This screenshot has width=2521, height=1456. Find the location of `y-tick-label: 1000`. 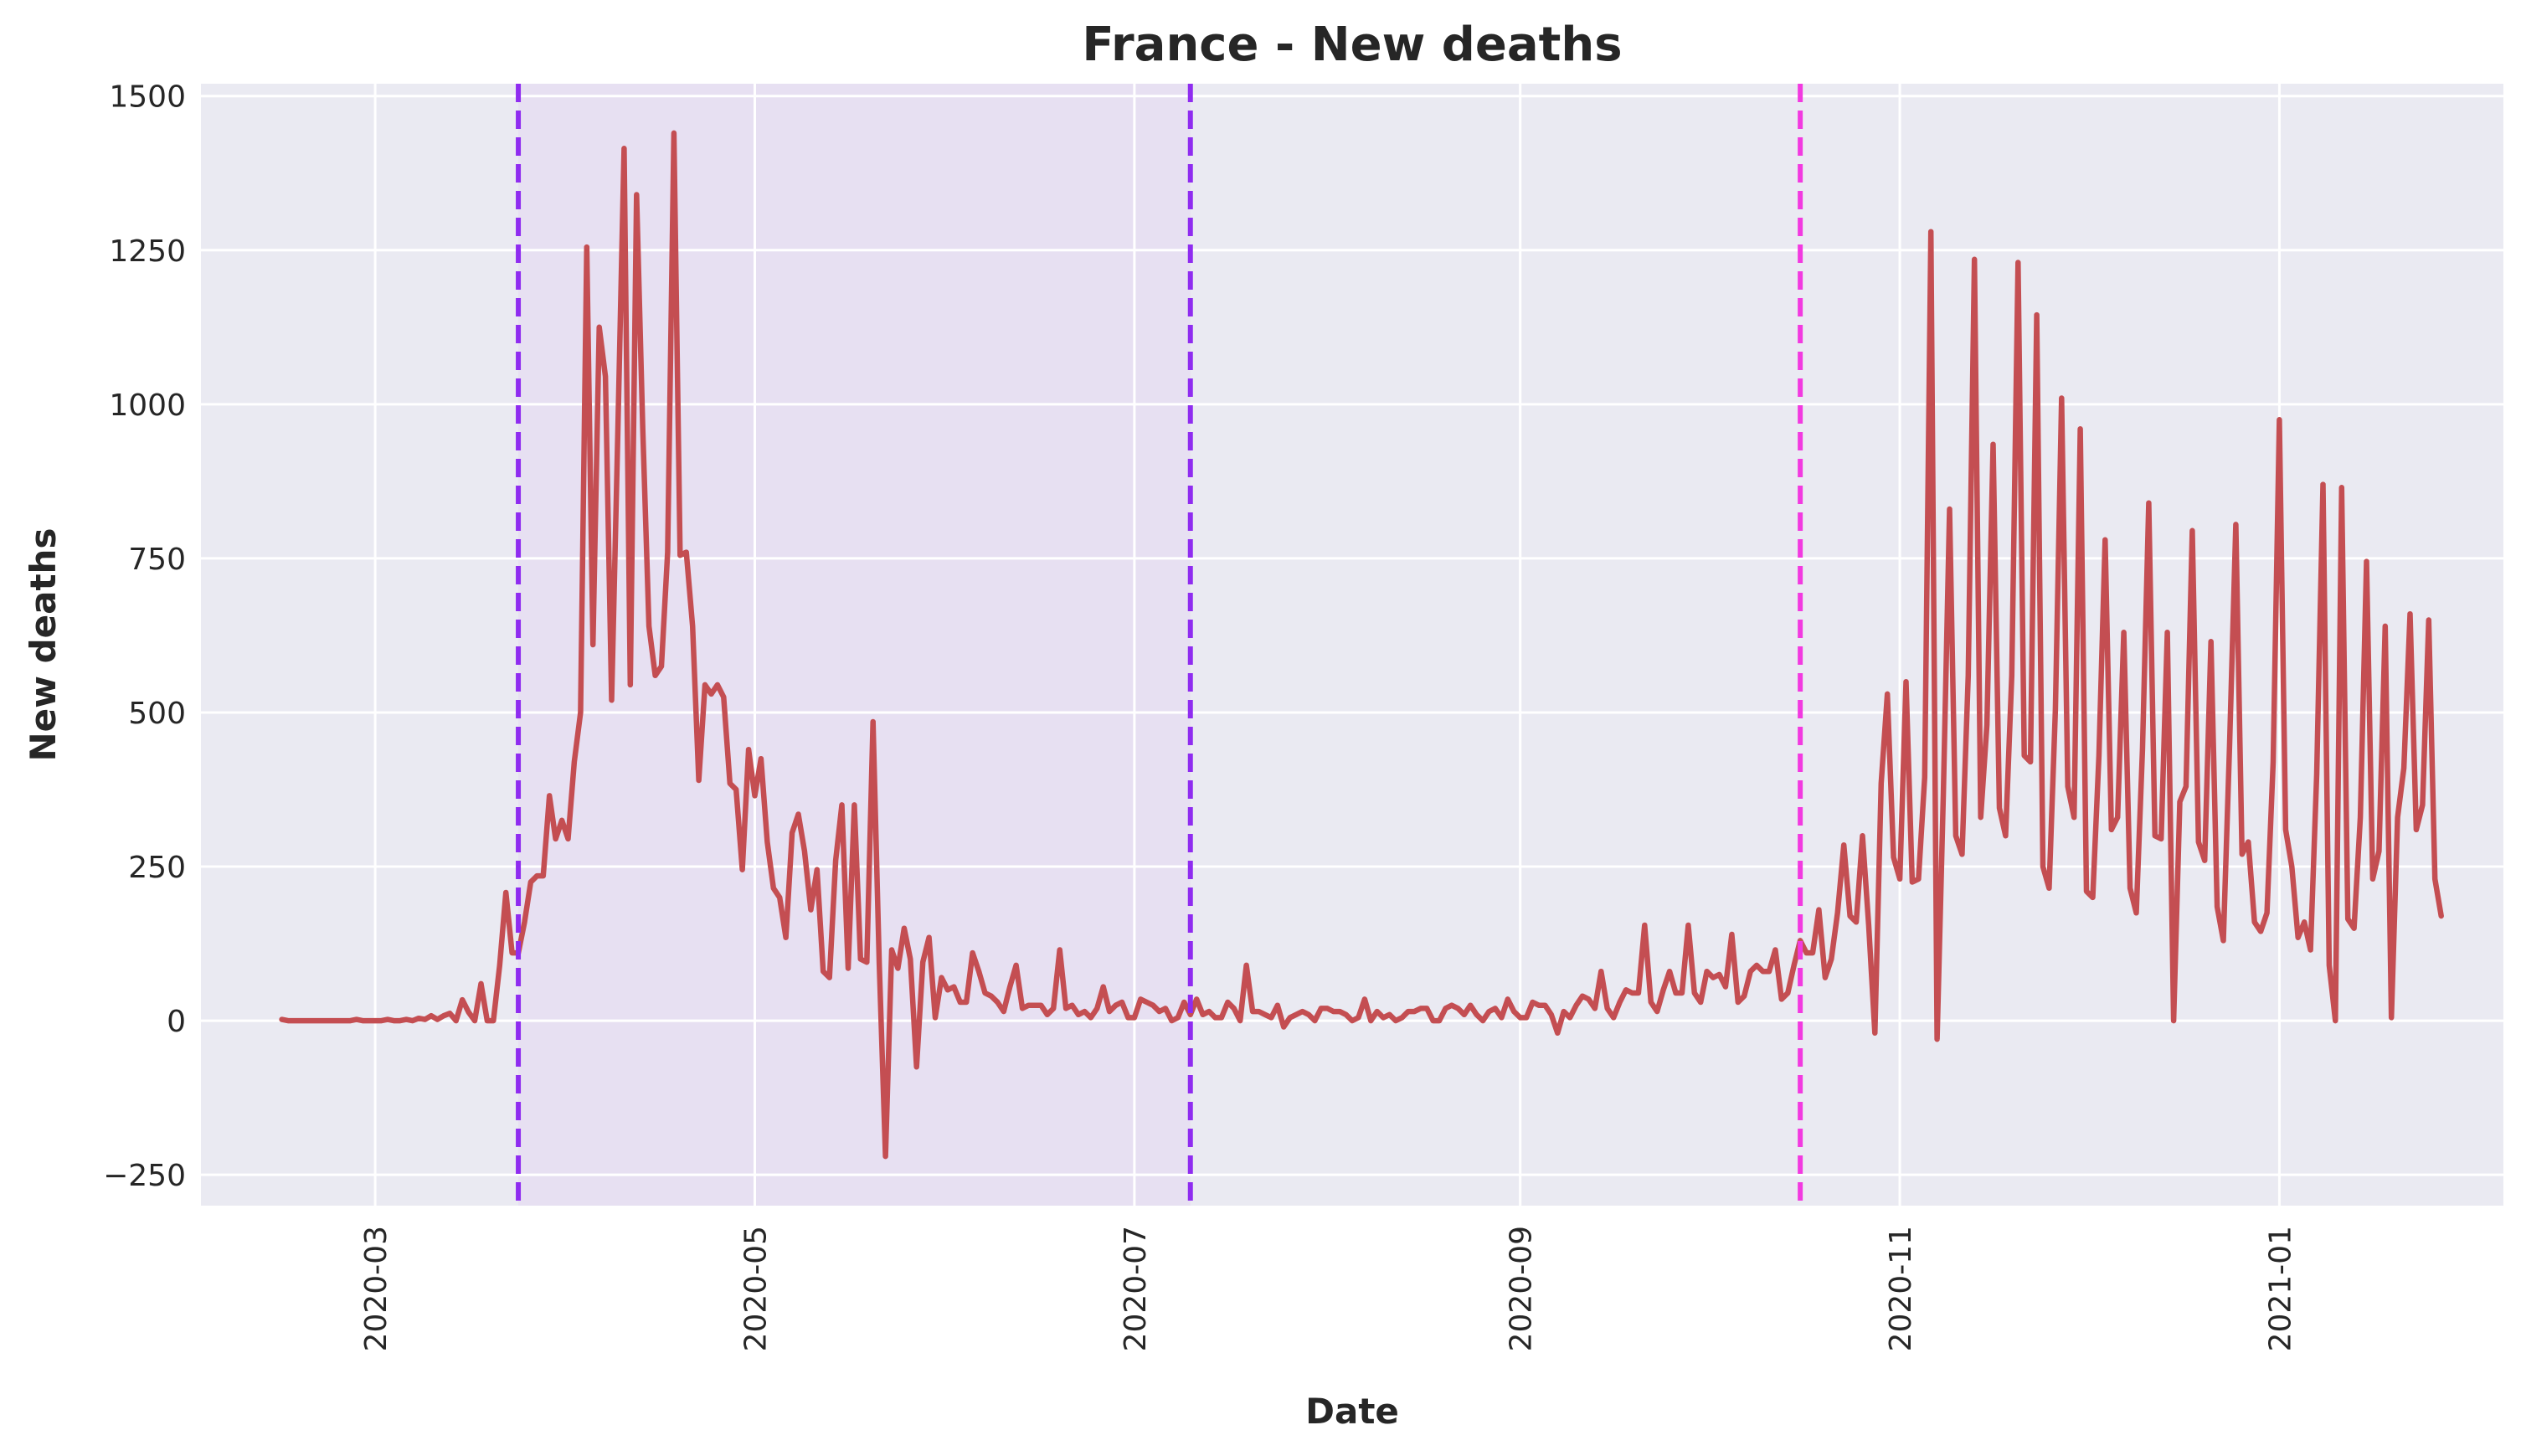

y-tick-label: 1000 is located at coordinates (147, 405).